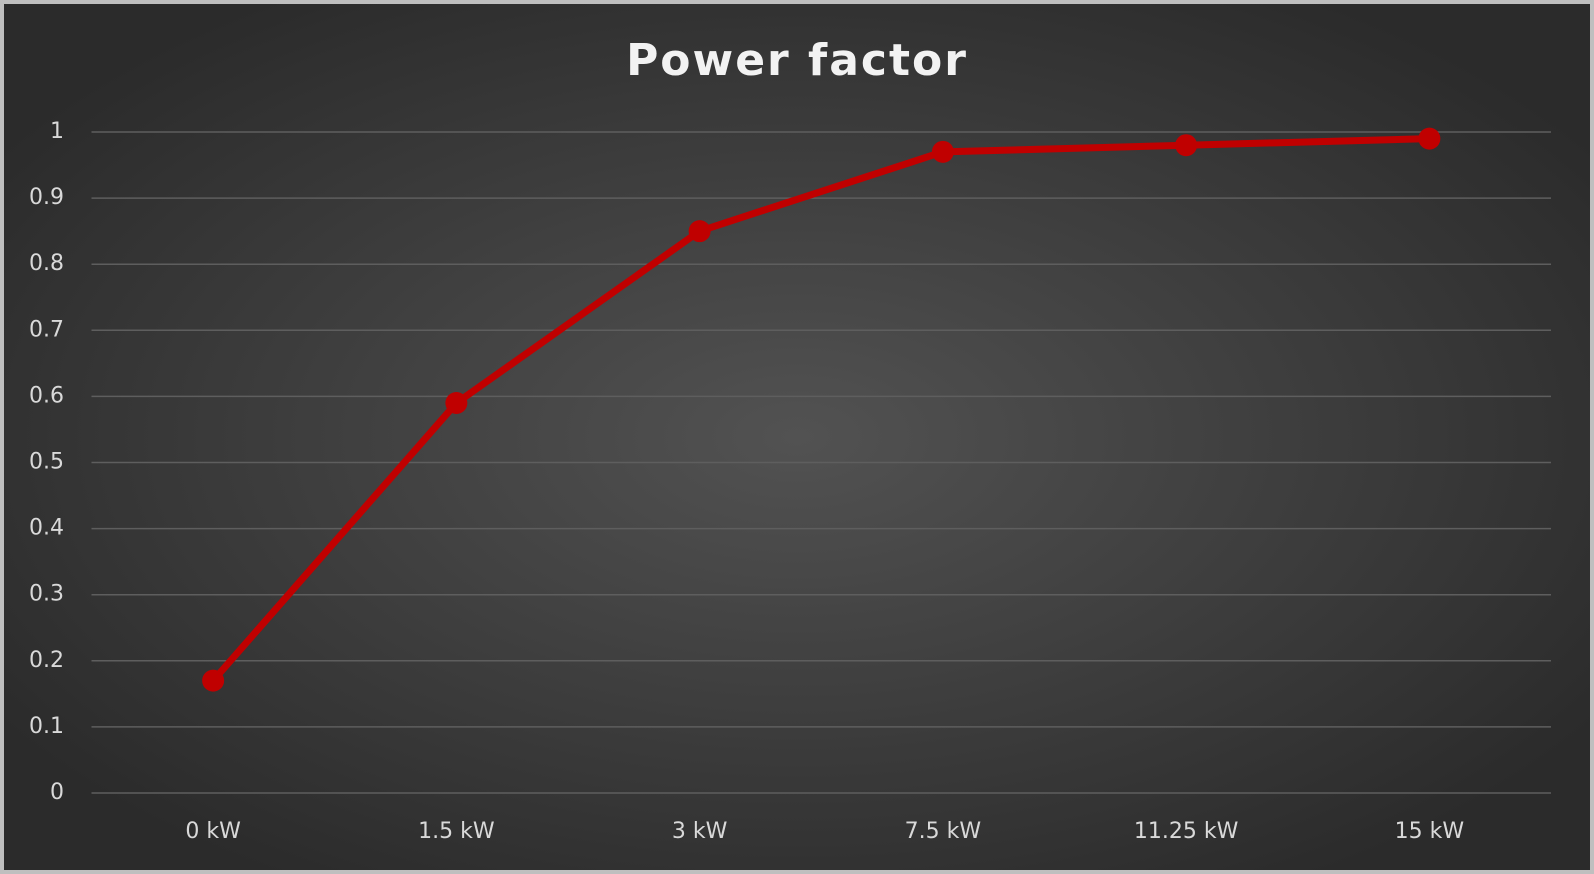  I want to click on y-tick-label: 0.8, so click(46, 263).